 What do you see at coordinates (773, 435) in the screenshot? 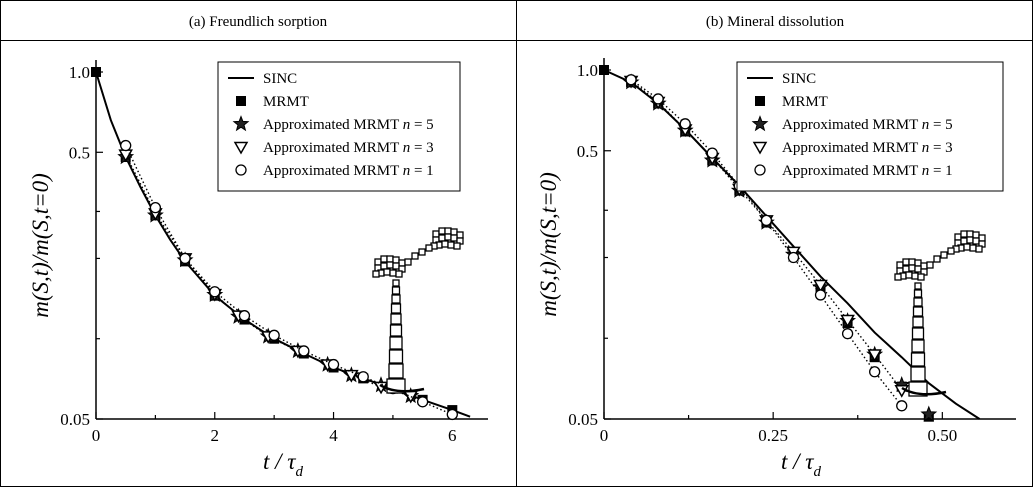
I see `x-tick-label: 0.25` at bounding box center [773, 435].